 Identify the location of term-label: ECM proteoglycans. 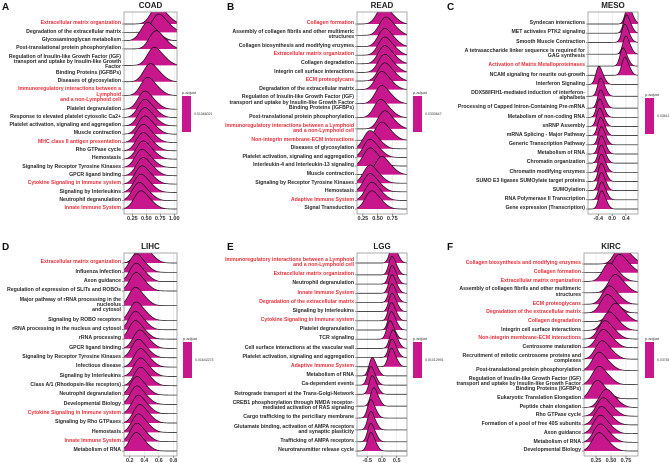
(556, 303).